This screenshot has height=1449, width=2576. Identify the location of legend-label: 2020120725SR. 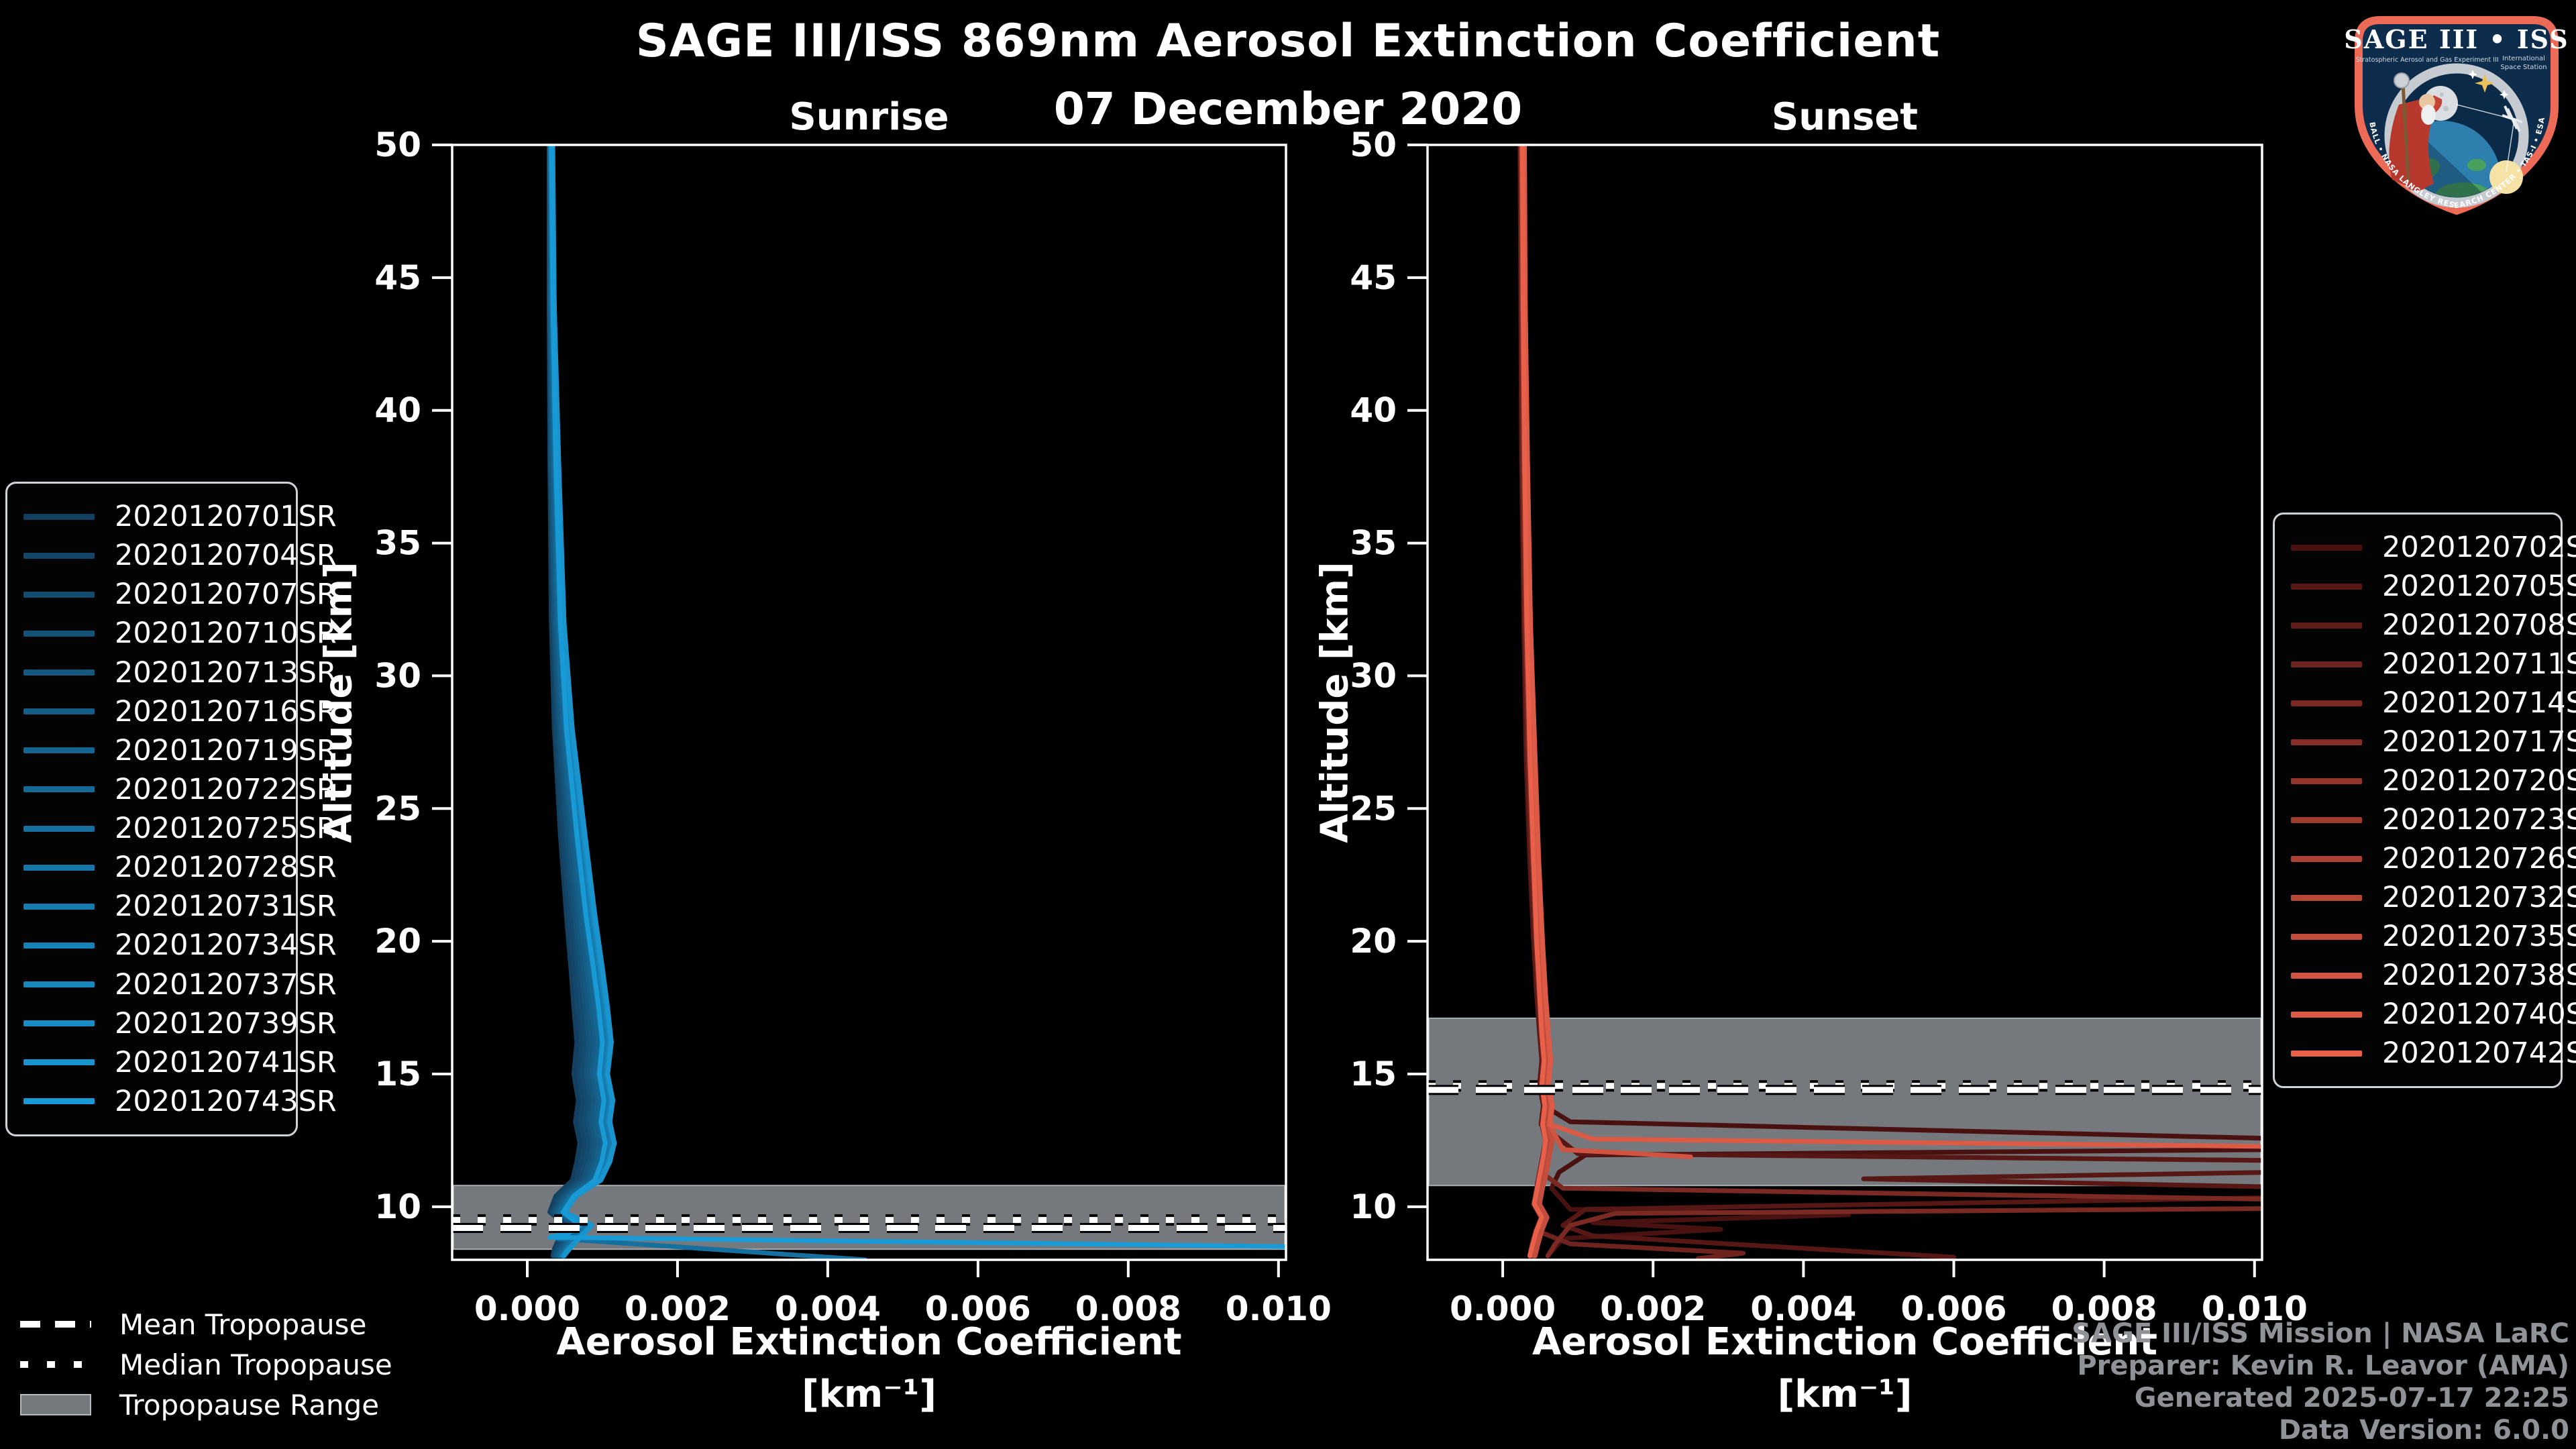
(226, 828).